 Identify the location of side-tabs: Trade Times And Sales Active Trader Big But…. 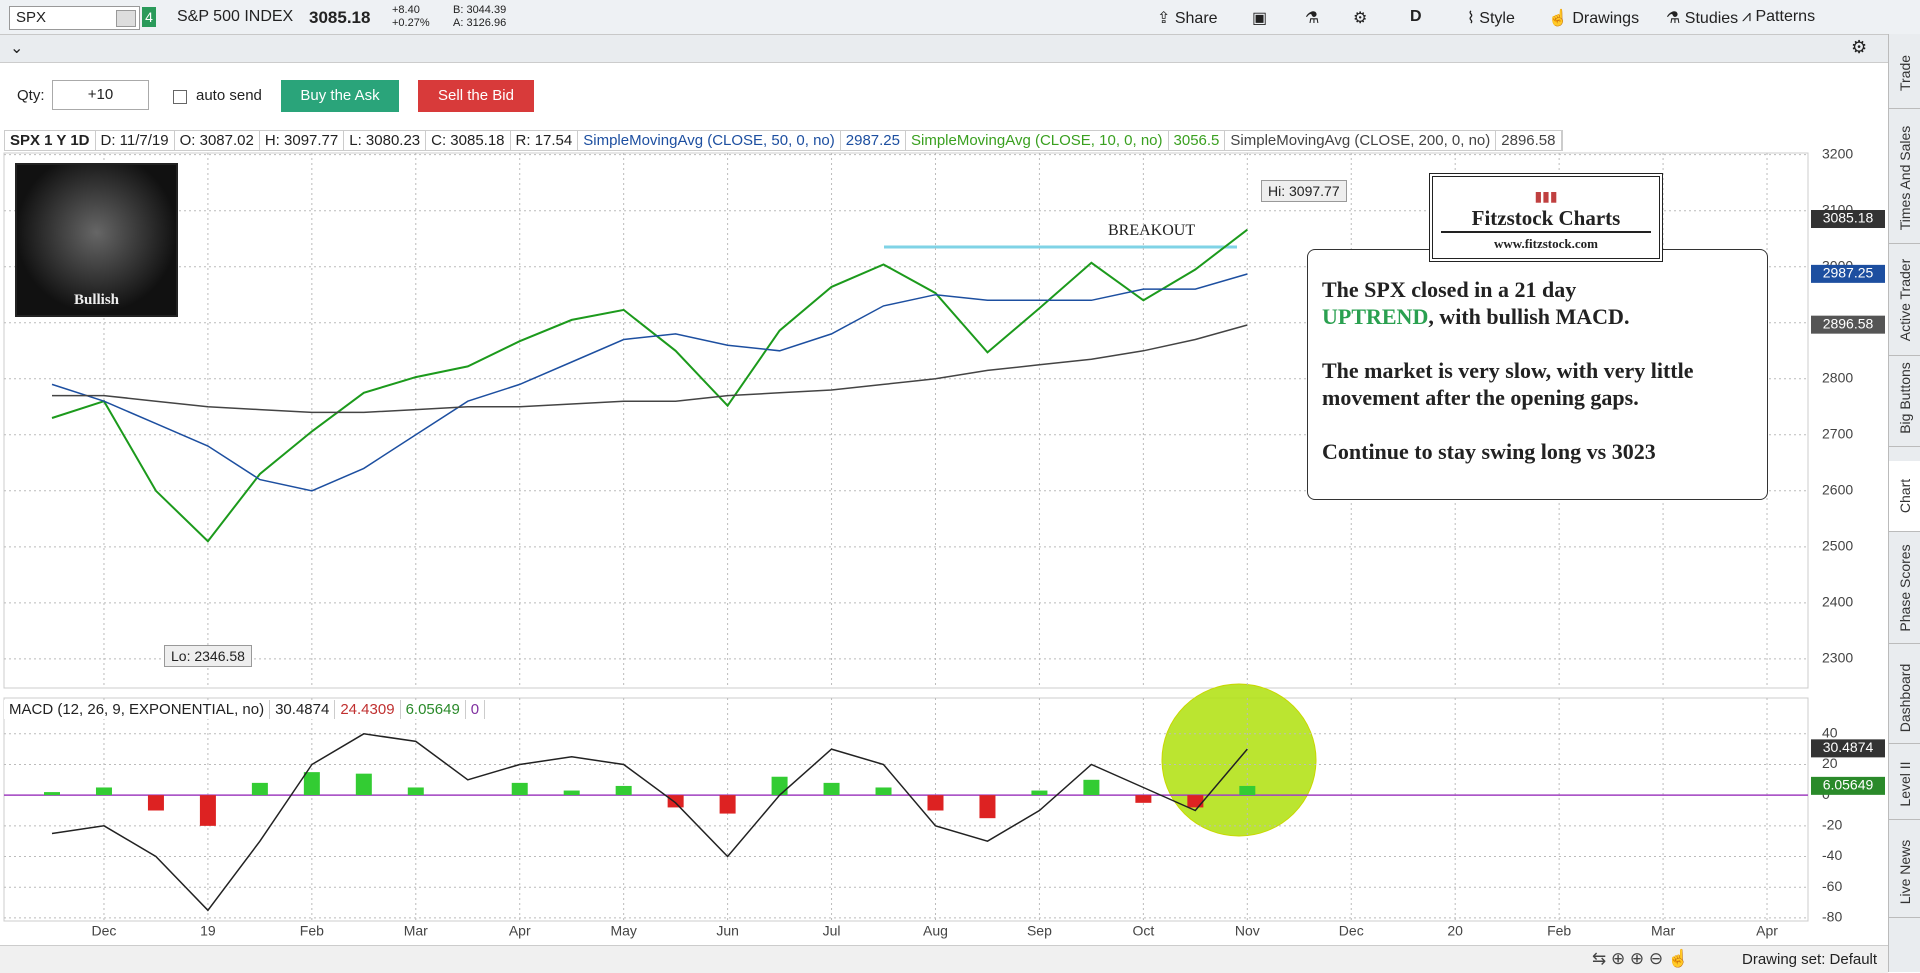
(1904, 503).